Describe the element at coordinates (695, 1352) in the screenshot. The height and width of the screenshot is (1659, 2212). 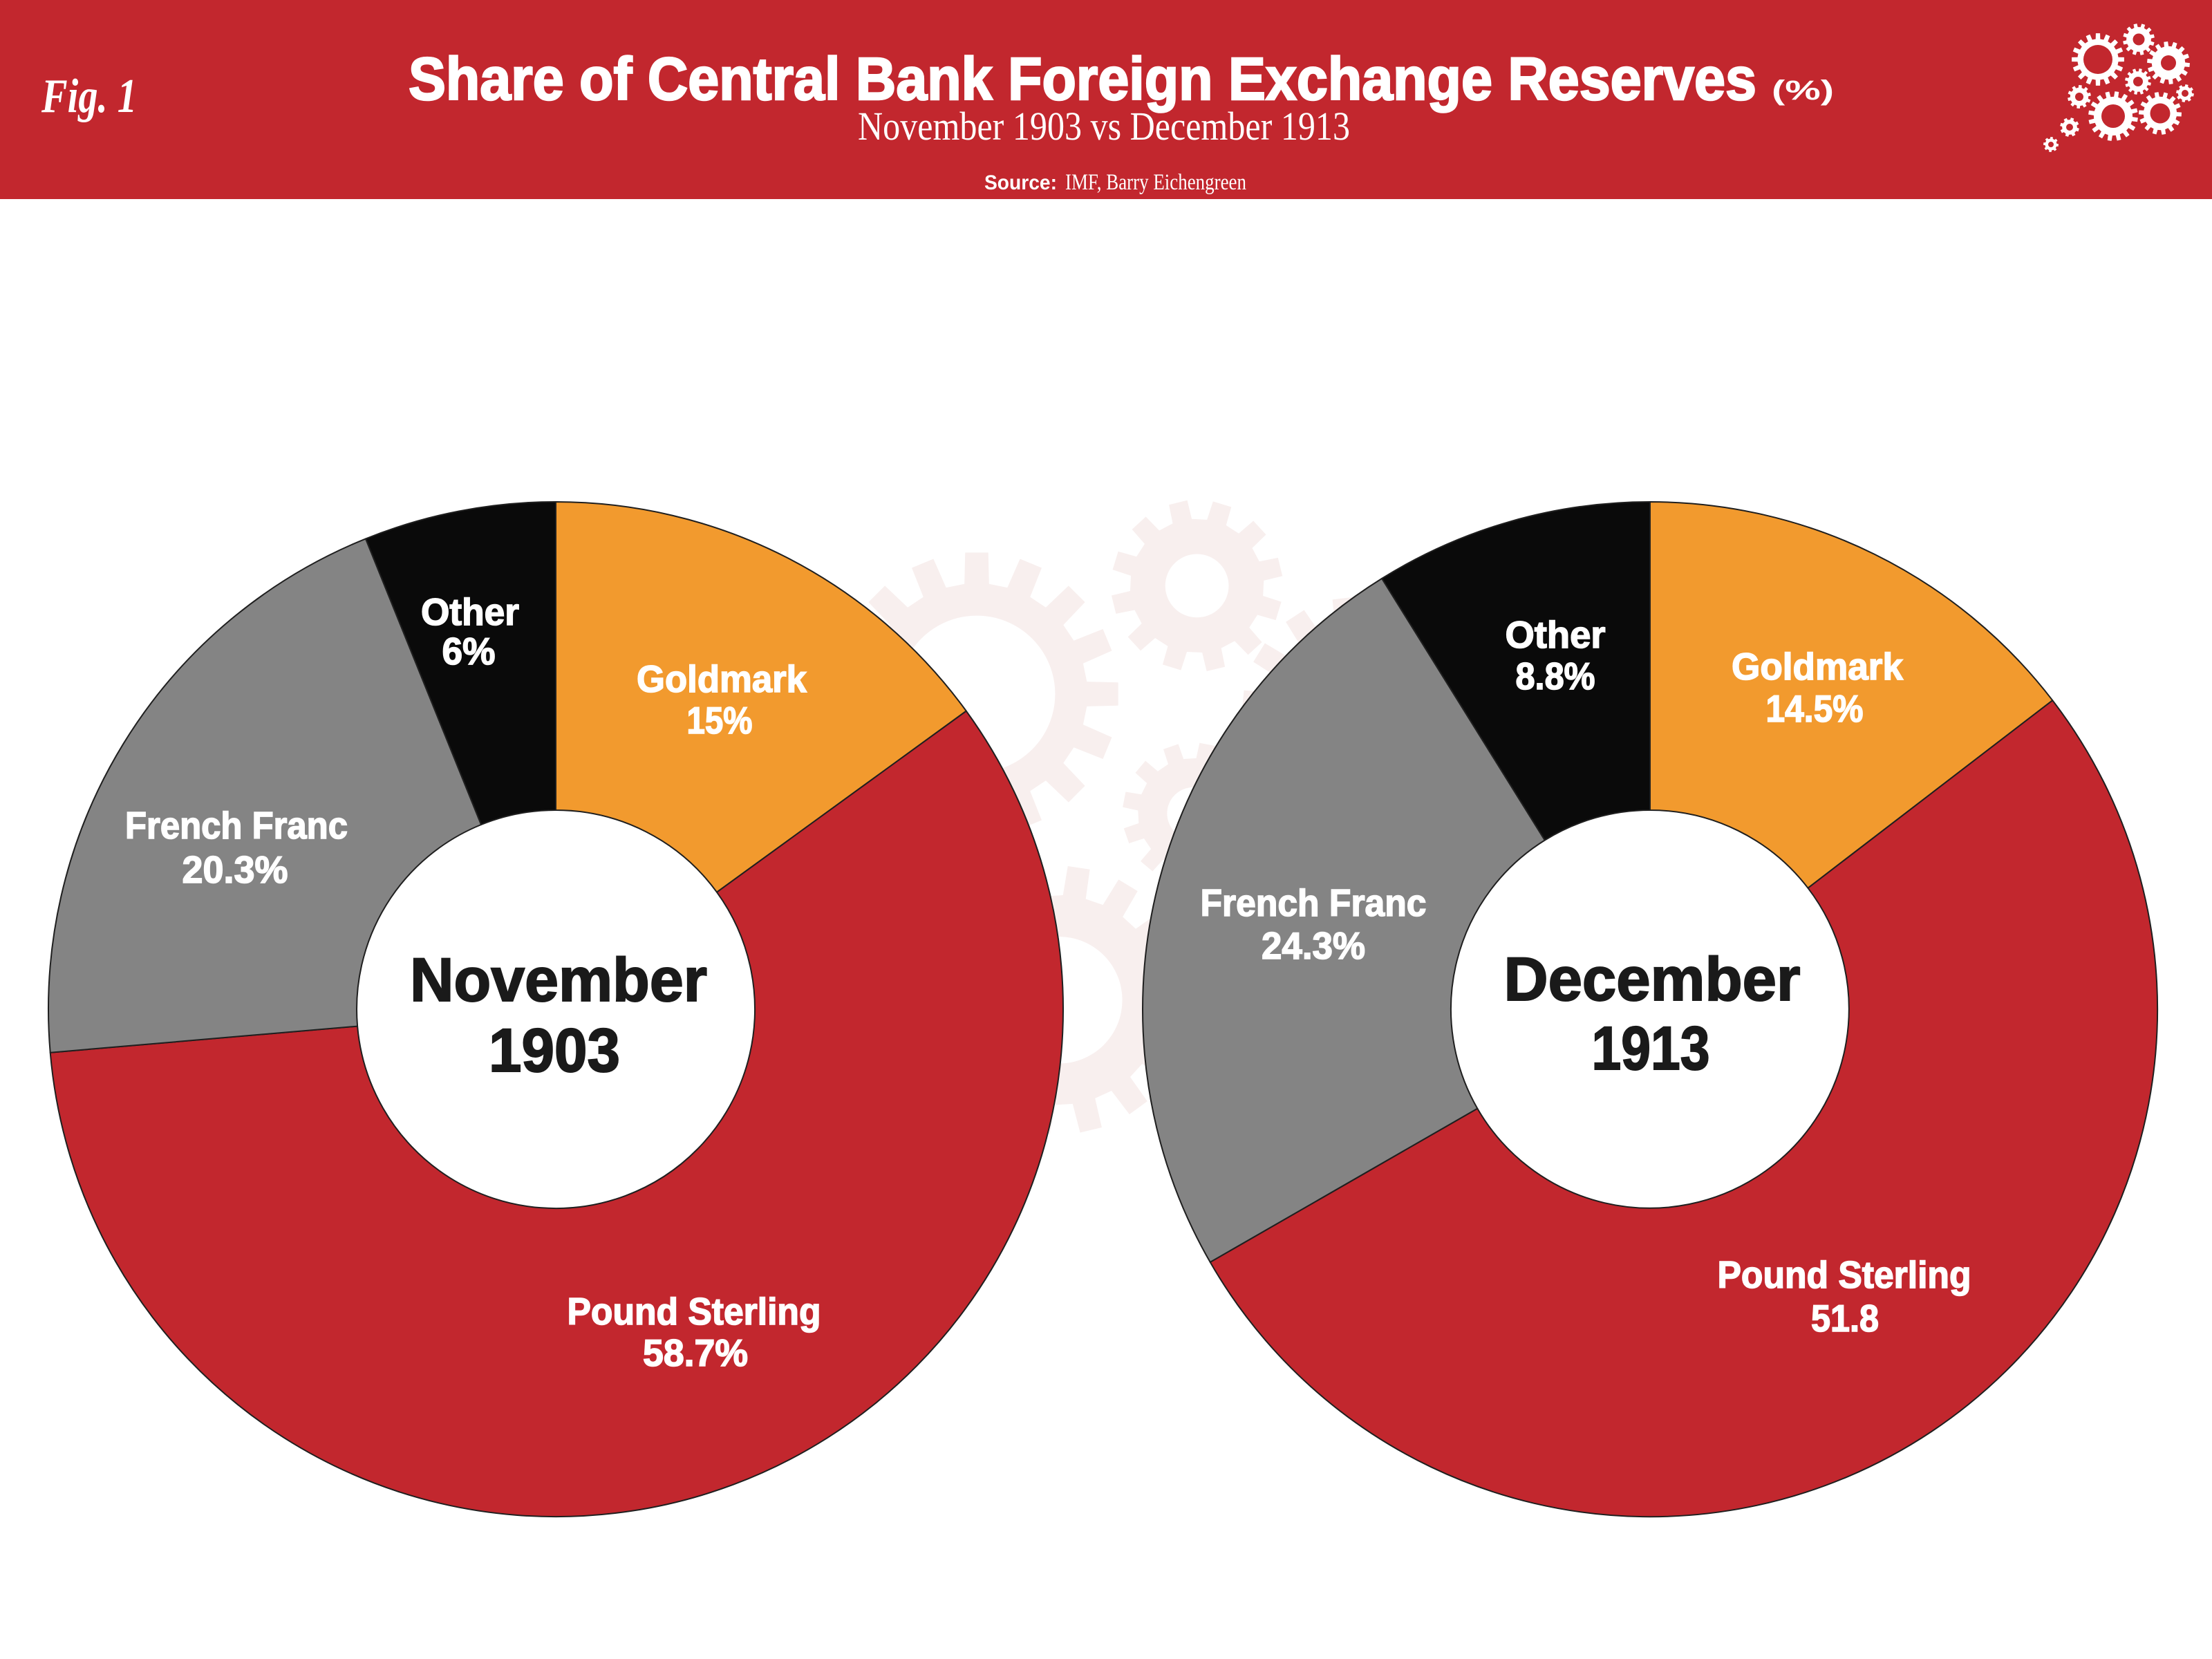
I see `svg-text: 58.7%` at that location.